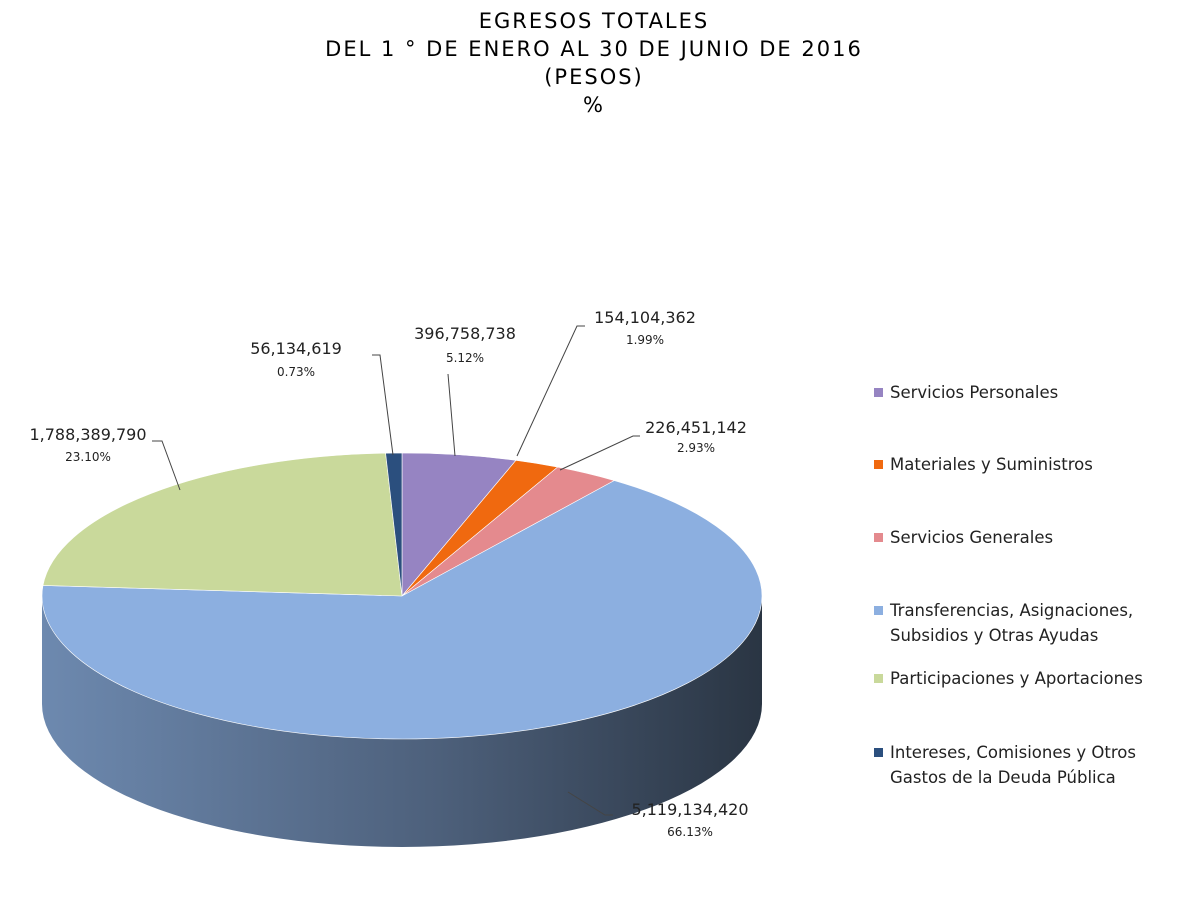 This screenshot has height=898, width=1188. What do you see at coordinates (594, 49) in the screenshot?
I see `chart-subtitle: DEL 1 ° DE ENERO AL 30 DE JUNIO DE 2016` at bounding box center [594, 49].